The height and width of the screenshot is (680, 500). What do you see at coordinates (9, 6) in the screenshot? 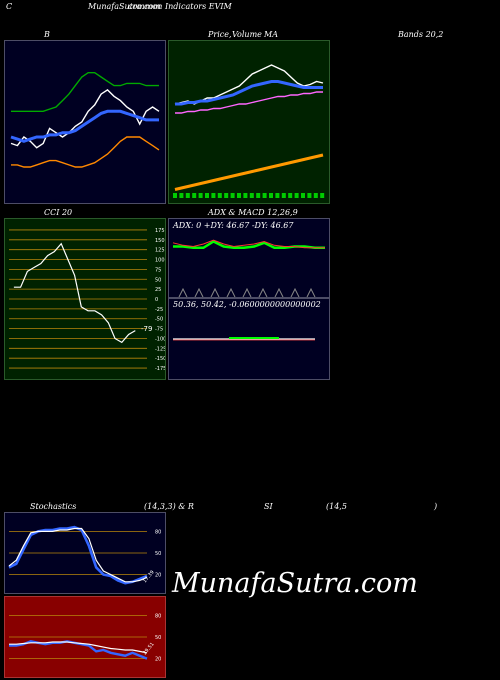
I see `header-left: C` at bounding box center [9, 6].